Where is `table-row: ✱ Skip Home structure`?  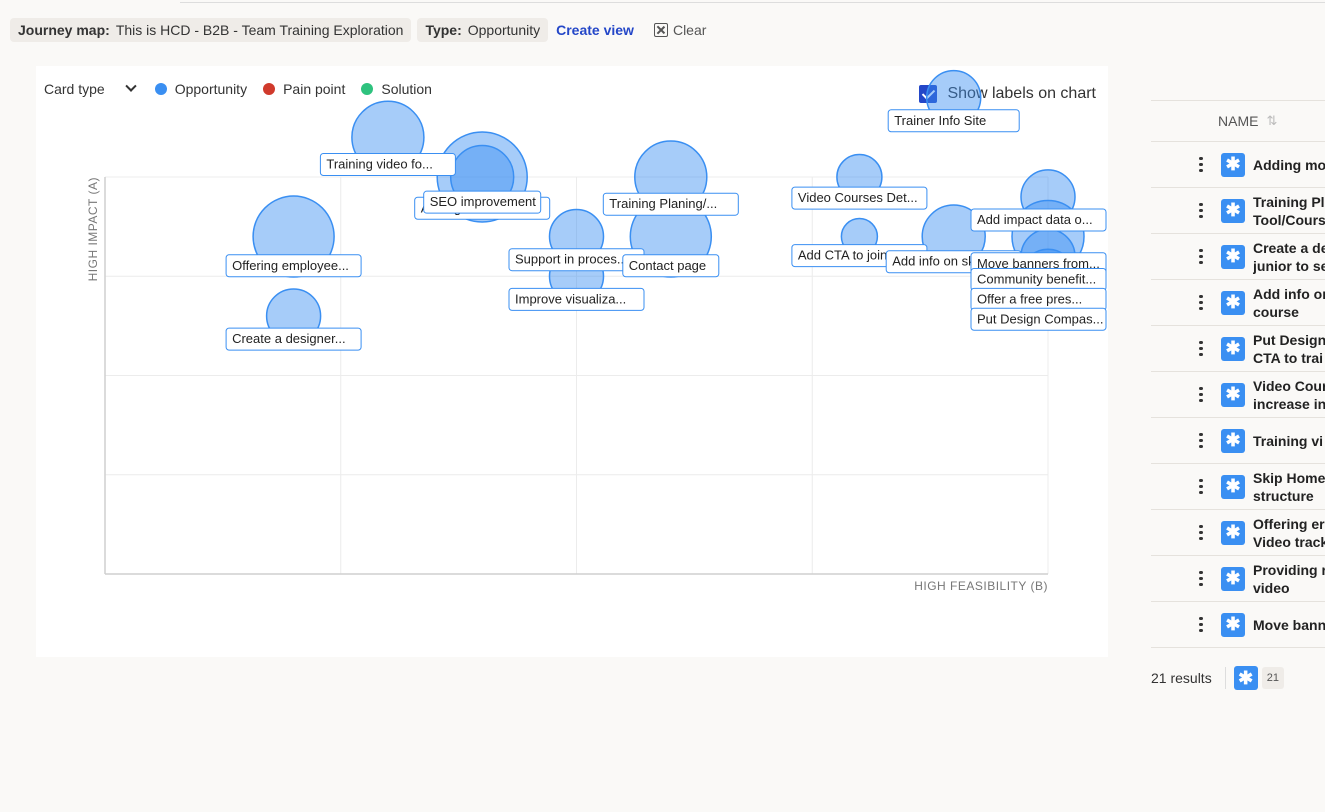 table-row: ✱ Skip Home structure is located at coordinates (1238, 487).